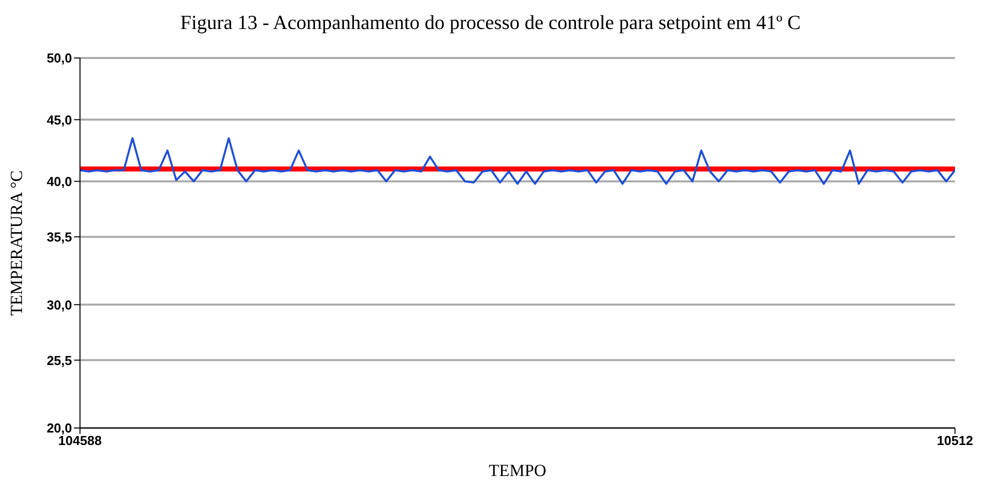 The height and width of the screenshot is (493, 981). I want to click on y-tick-label: 35,5, so click(59, 236).